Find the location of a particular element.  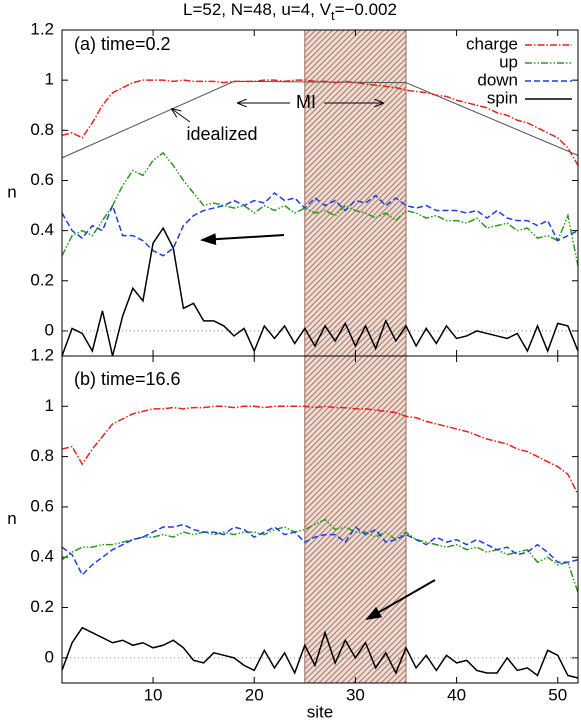

legend-label: down is located at coordinates (497, 79).